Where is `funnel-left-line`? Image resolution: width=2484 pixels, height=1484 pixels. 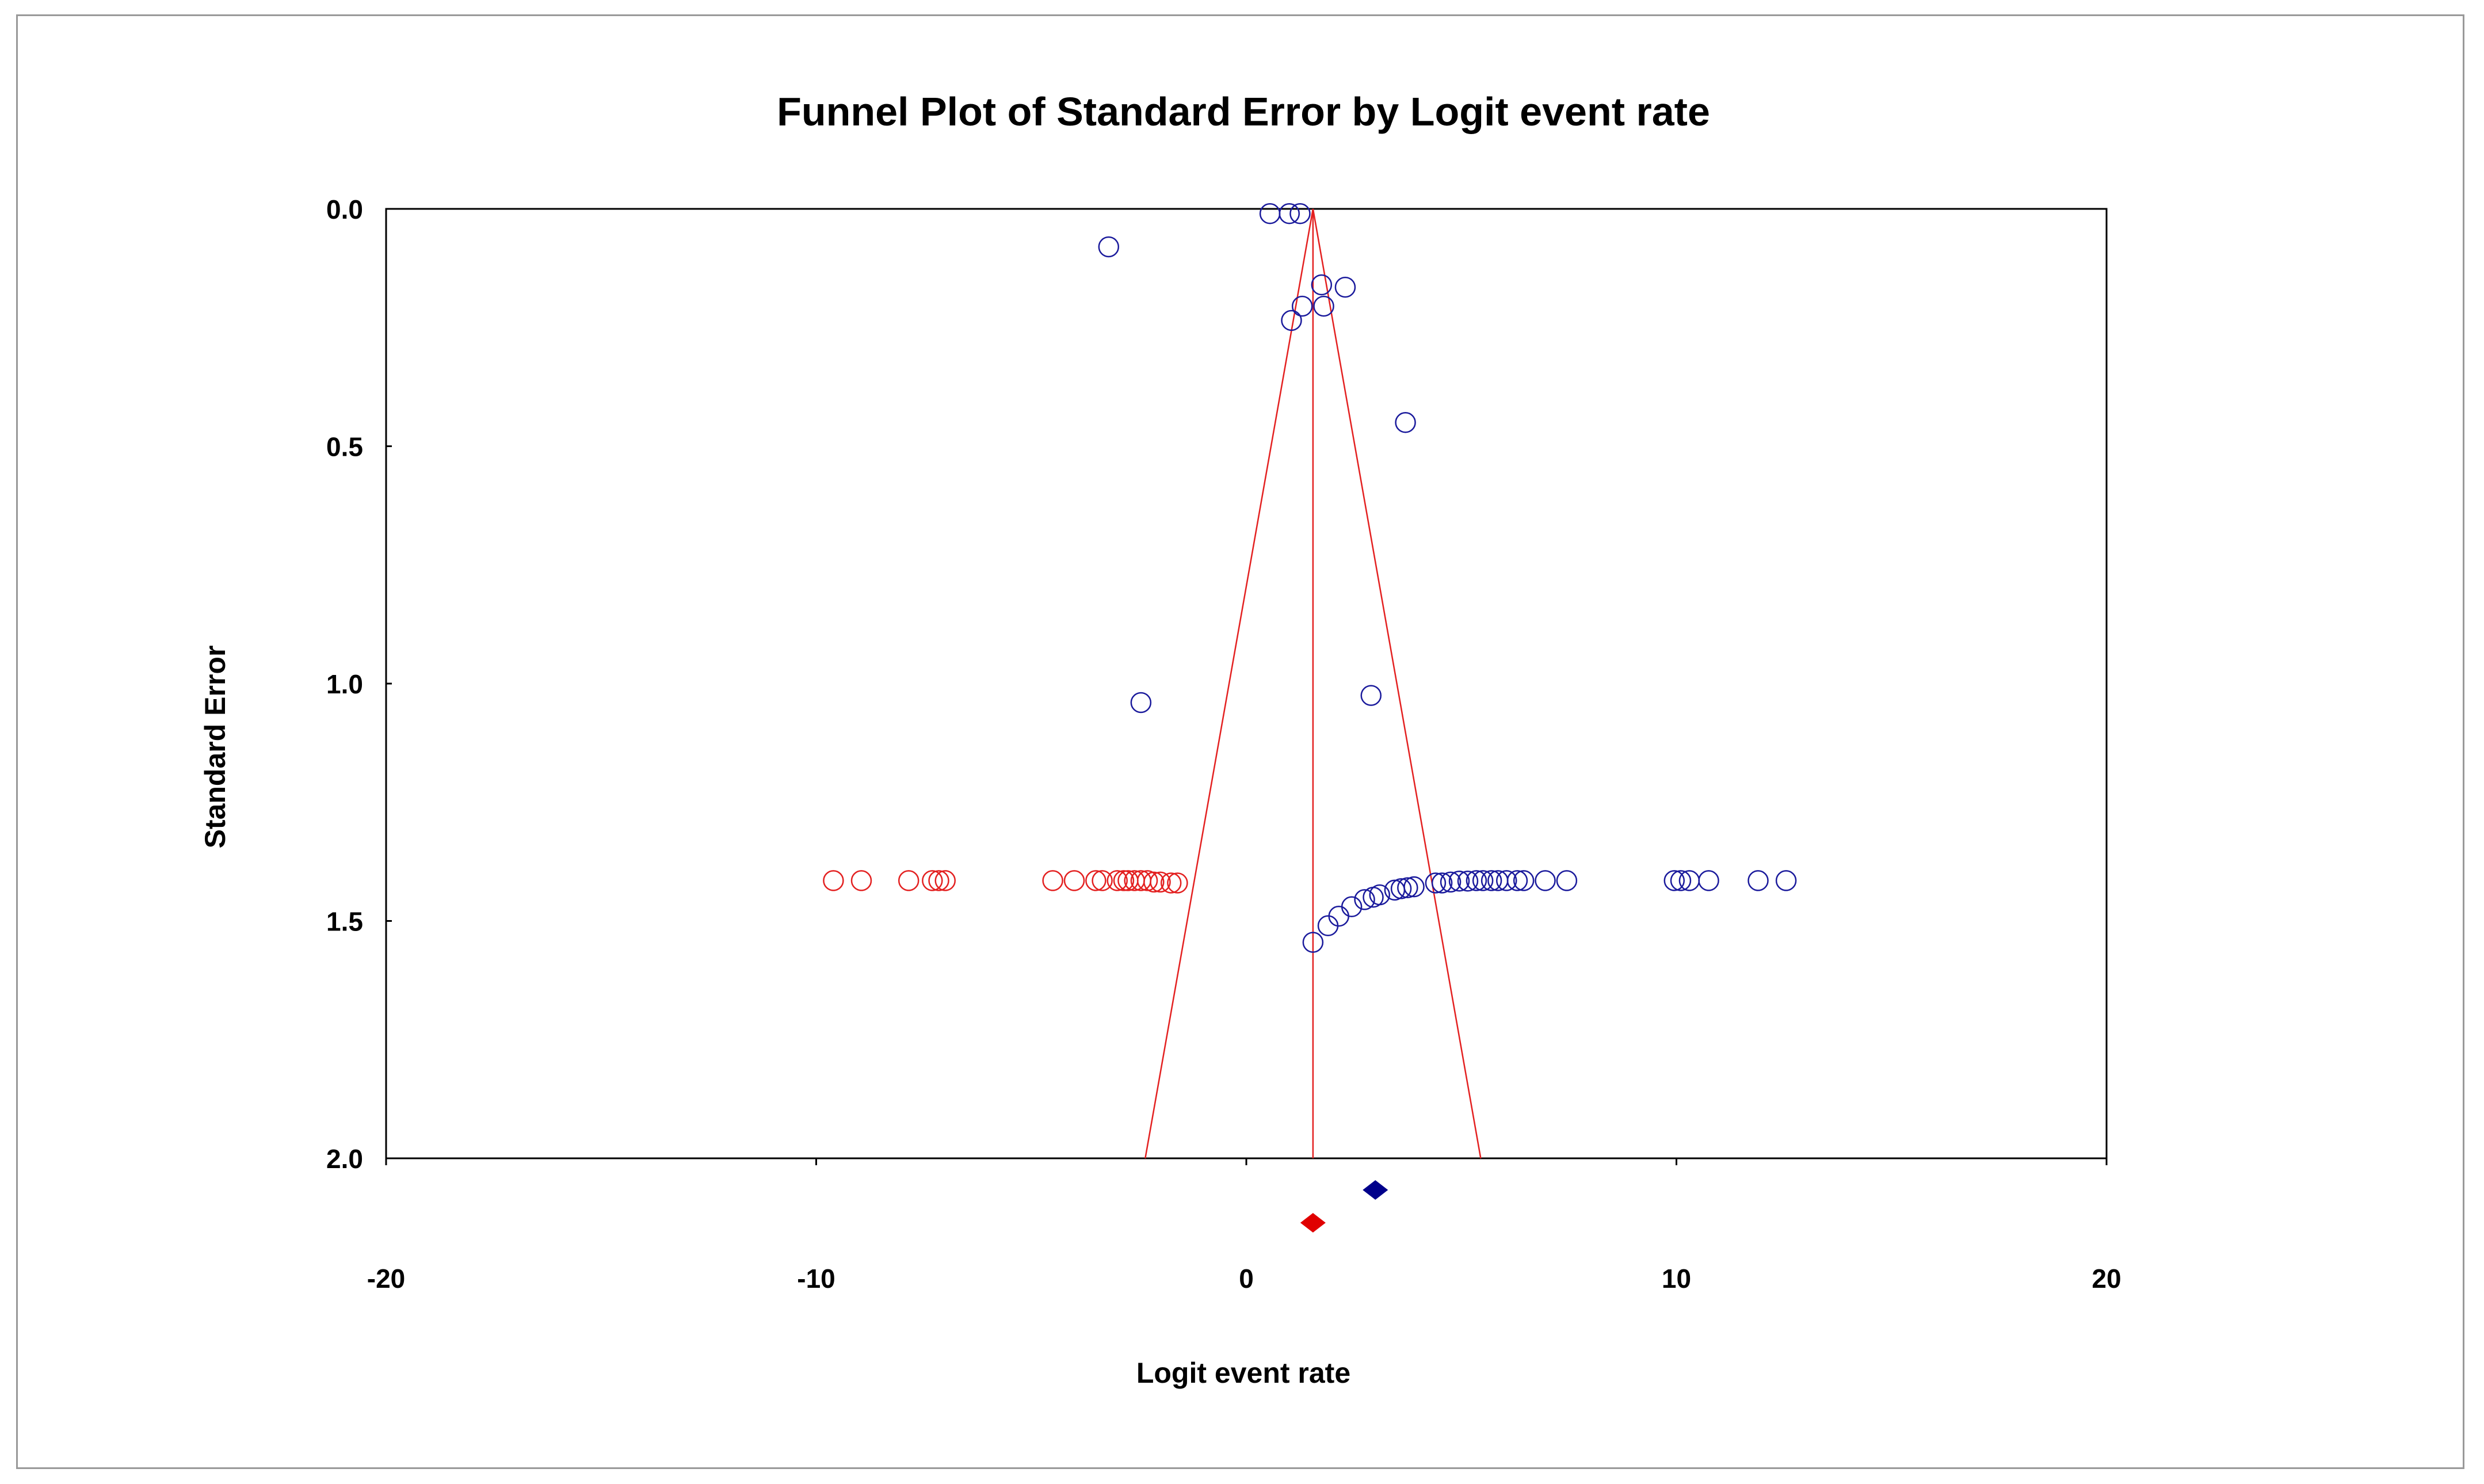
funnel-left-line is located at coordinates (1229, 683).